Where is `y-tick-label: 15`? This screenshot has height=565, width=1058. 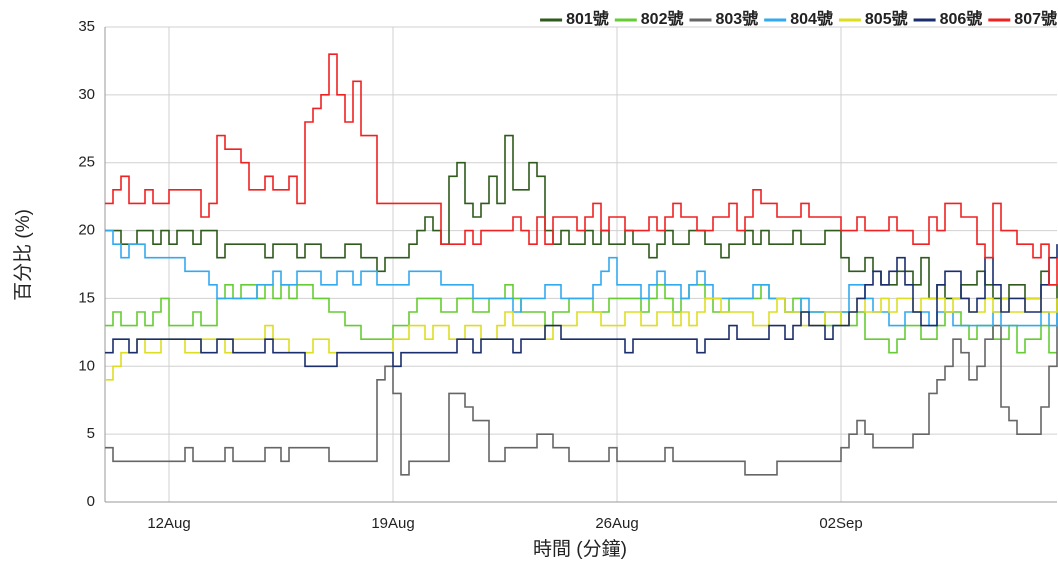 y-tick-label: 15 is located at coordinates (86, 297).